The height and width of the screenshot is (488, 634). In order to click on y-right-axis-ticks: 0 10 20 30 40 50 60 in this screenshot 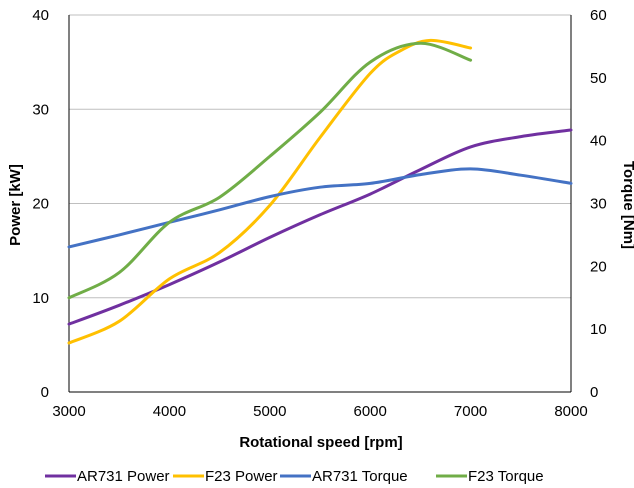, I will do `click(598, 204)`.